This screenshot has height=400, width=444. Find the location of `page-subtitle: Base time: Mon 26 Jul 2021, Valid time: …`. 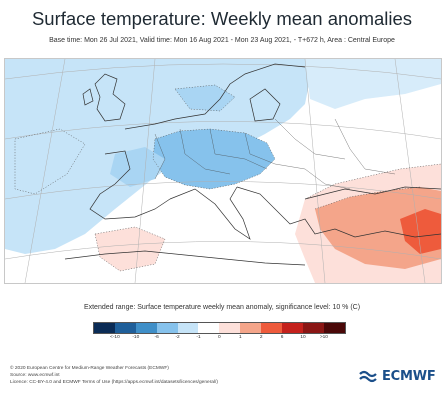

page-subtitle: Base time: Mon 26 Jul 2021, Valid time: … is located at coordinates (222, 40).